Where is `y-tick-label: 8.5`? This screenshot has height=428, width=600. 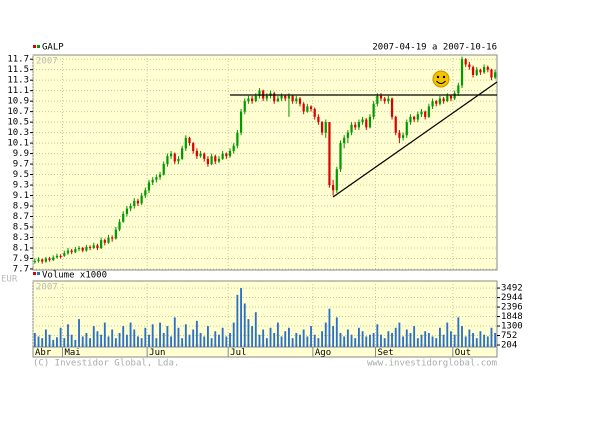
y-tick-label: 8.5 is located at coordinates (21, 228).